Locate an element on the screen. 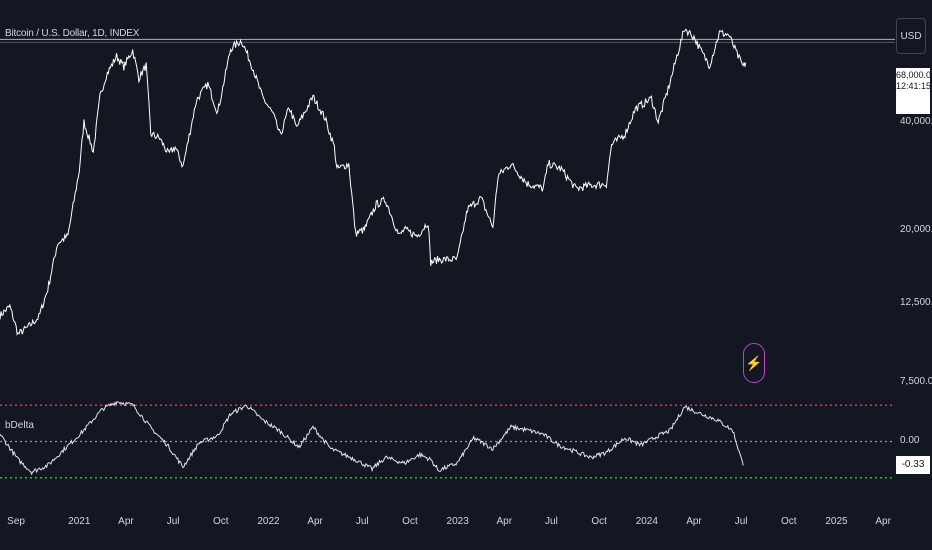 This screenshot has height=550, width=932. time-axis-tick-label: 2024 is located at coordinates (647, 521).